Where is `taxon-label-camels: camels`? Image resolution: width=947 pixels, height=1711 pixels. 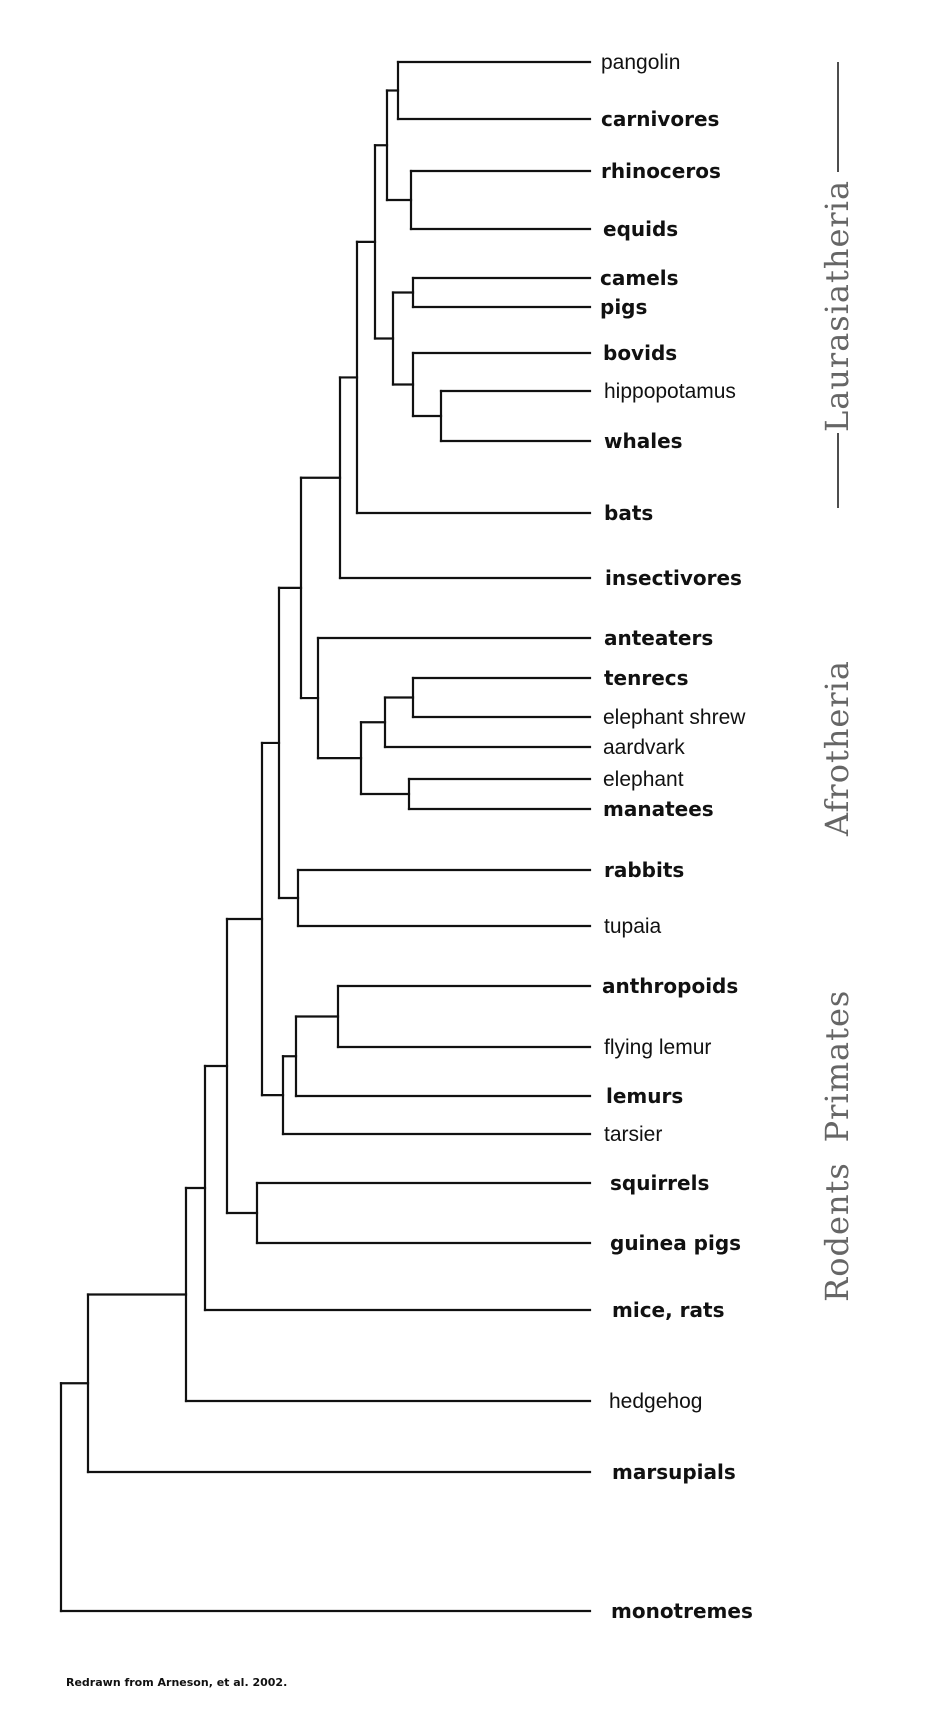 taxon-label-camels: camels is located at coordinates (639, 278).